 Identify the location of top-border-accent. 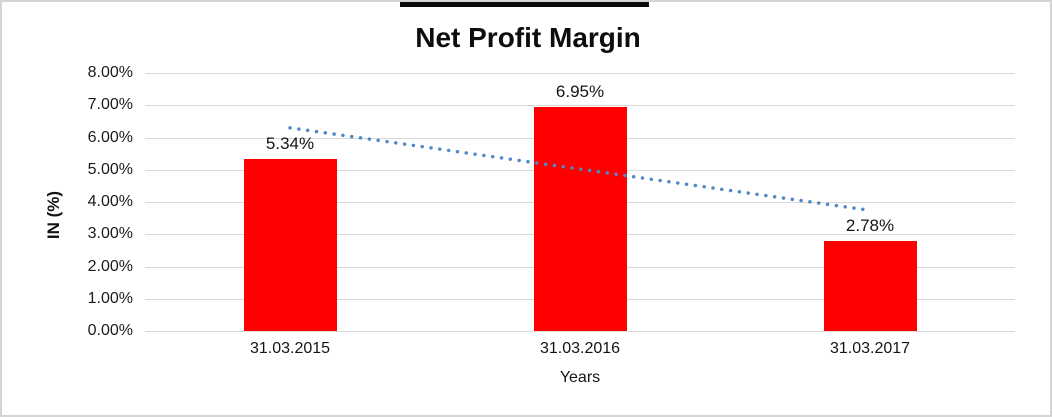
(524, 4).